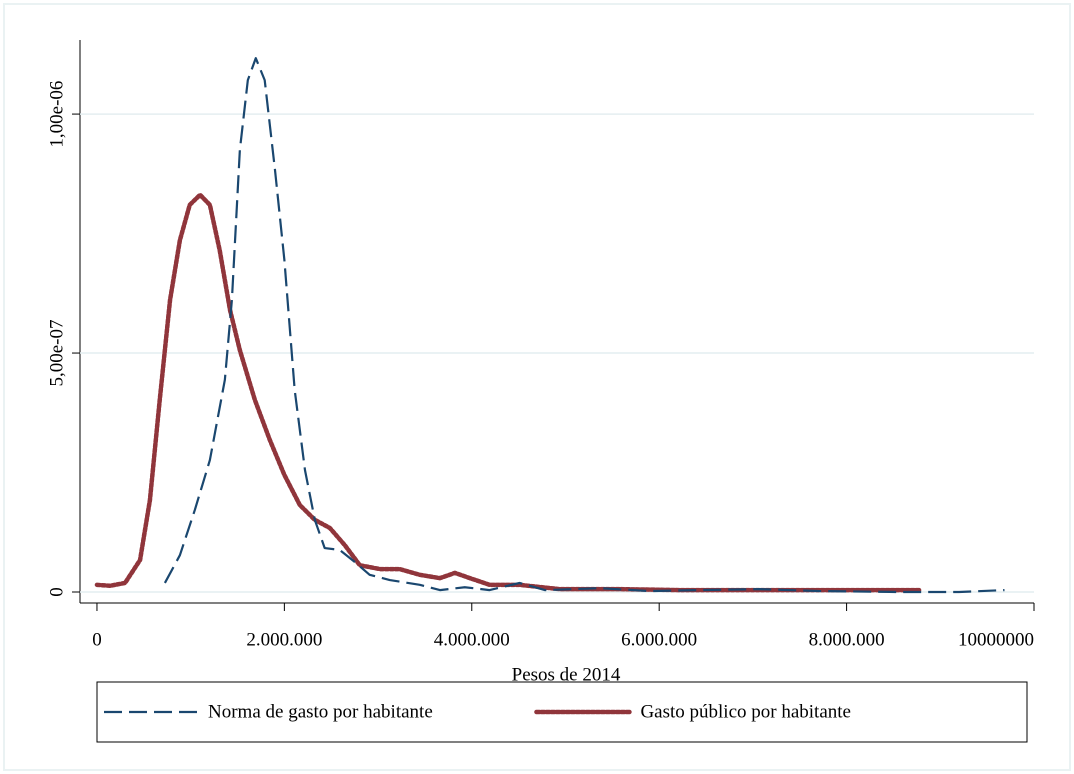 The height and width of the screenshot is (774, 1074). What do you see at coordinates (284, 639) in the screenshot?
I see `x-tick-label: 2.000.000` at bounding box center [284, 639].